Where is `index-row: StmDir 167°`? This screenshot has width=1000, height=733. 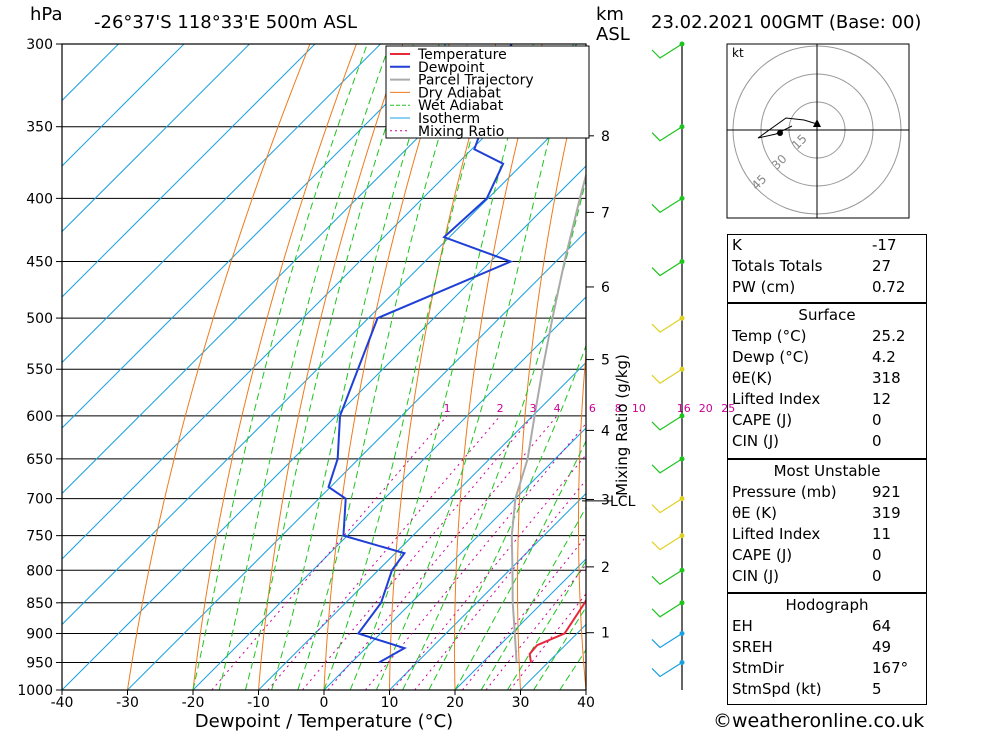 index-row: StmDir 167° is located at coordinates (827, 668).